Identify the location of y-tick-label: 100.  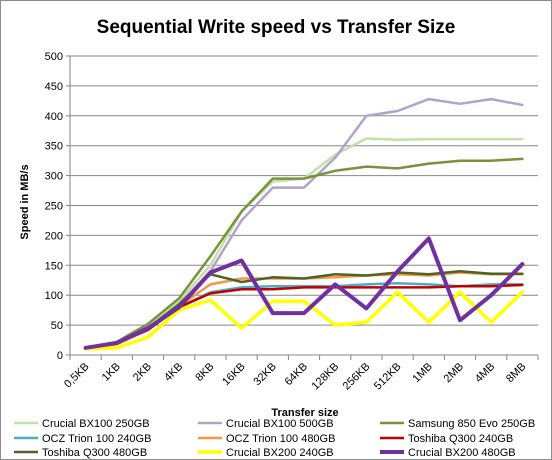
(54, 296).